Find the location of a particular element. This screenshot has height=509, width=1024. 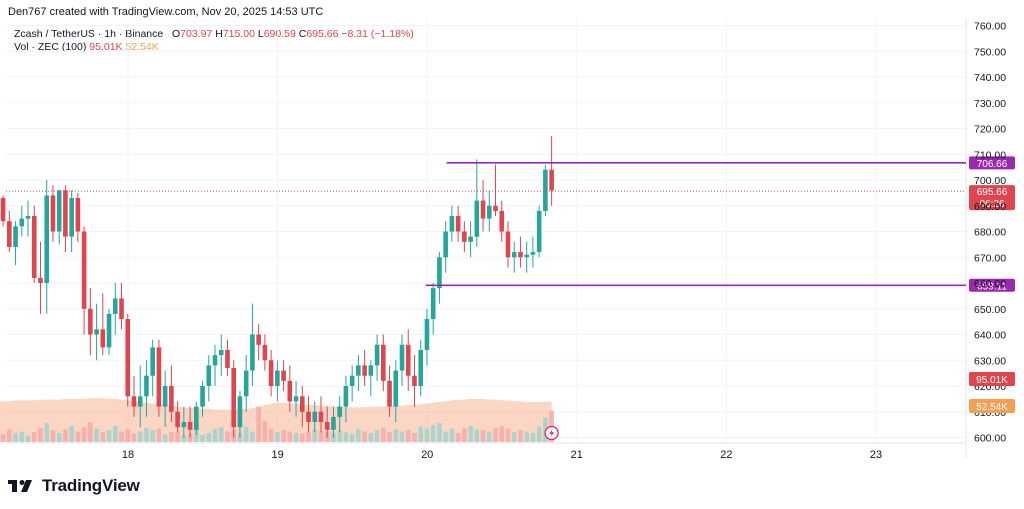

time-tick-label: 20 is located at coordinates (427, 455).